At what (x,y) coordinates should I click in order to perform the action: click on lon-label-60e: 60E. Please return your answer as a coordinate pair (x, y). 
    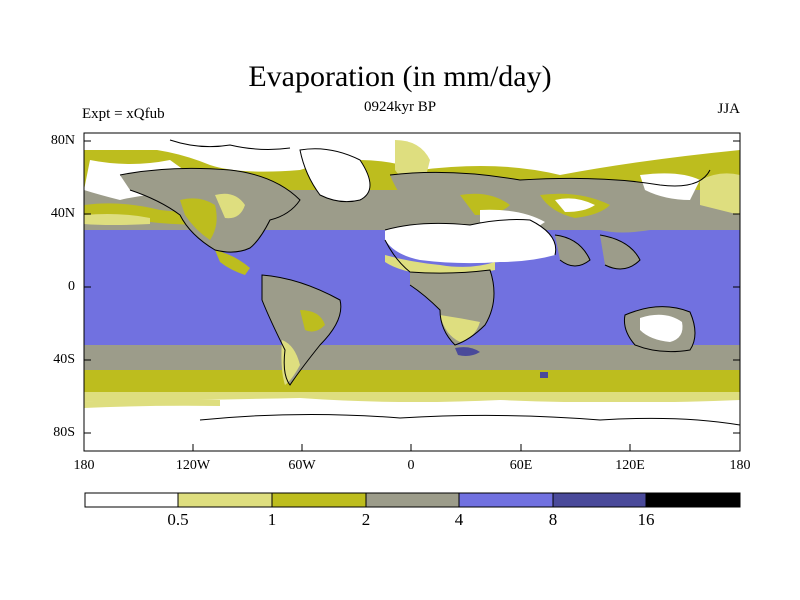
    Looking at the image, I should click on (521, 465).